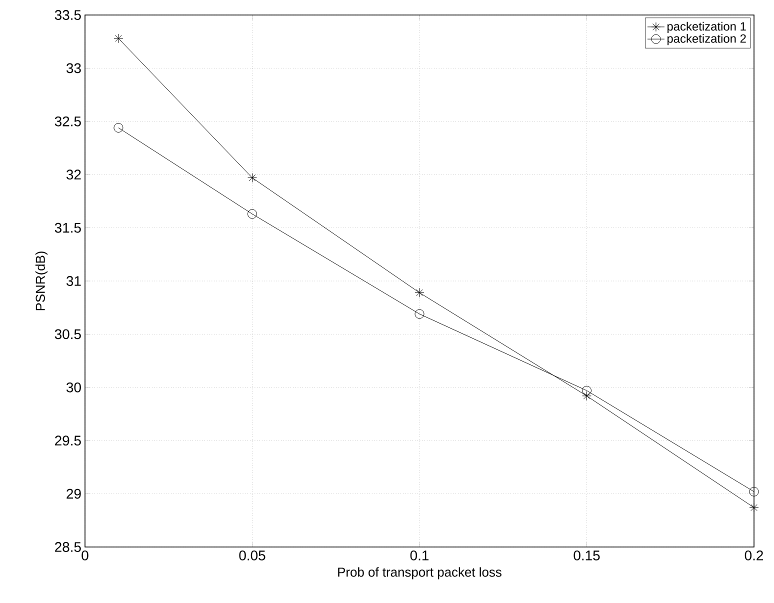 The height and width of the screenshot is (603, 774). Describe the element at coordinates (73, 175) in the screenshot. I see `y-tick-label: 32` at that location.